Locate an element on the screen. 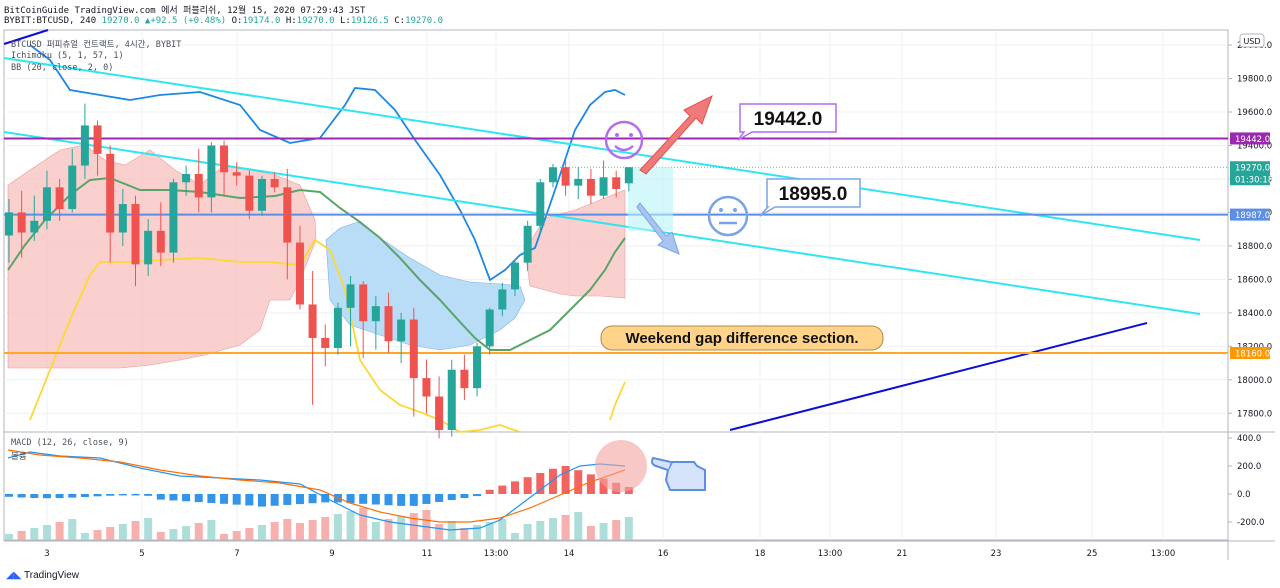 Image resolution: width=1280 pixels, height=588 pixels. time-tick-label: 11 is located at coordinates (427, 554).